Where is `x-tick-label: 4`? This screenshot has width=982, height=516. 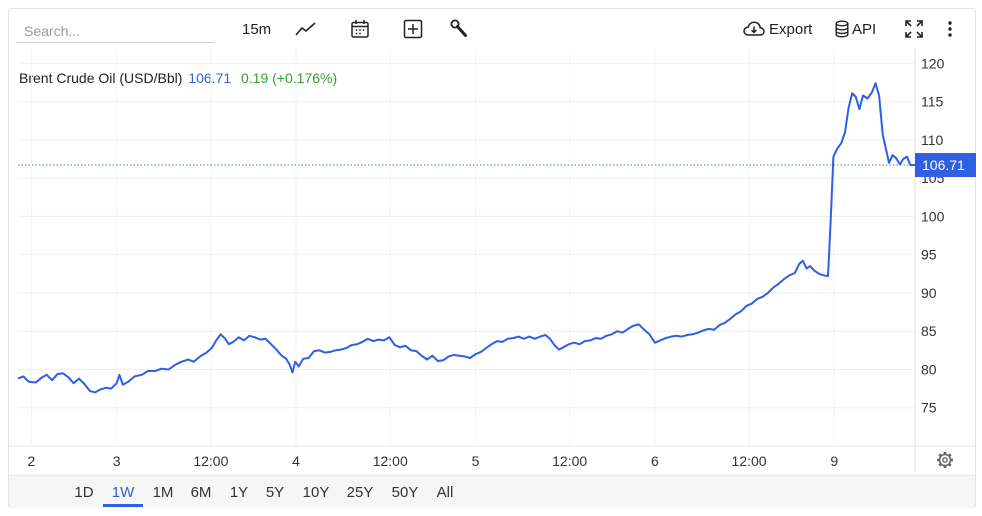 x-tick-label: 4 is located at coordinates (296, 461).